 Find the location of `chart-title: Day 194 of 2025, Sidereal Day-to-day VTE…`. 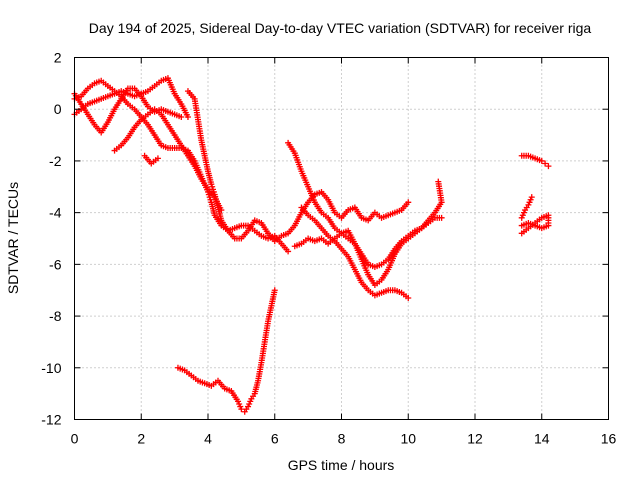

chart-title: Day 194 of 2025, Sidereal Day-to-day VTE… is located at coordinates (340, 28).